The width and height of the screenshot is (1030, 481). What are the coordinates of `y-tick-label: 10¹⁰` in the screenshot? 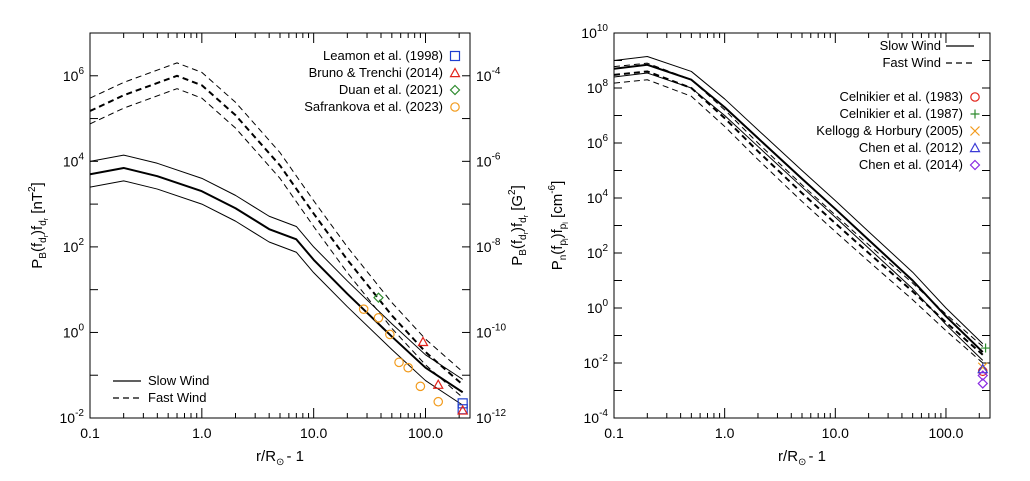 It's located at (594, 32).